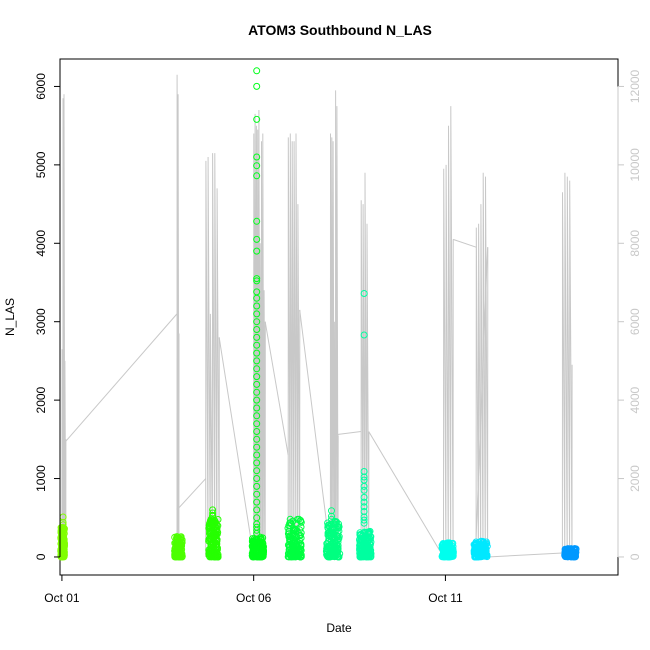 The height and width of the screenshot is (650, 650). What do you see at coordinates (254, 598) in the screenshot?
I see `x-tick-label: Oct 06` at bounding box center [254, 598].